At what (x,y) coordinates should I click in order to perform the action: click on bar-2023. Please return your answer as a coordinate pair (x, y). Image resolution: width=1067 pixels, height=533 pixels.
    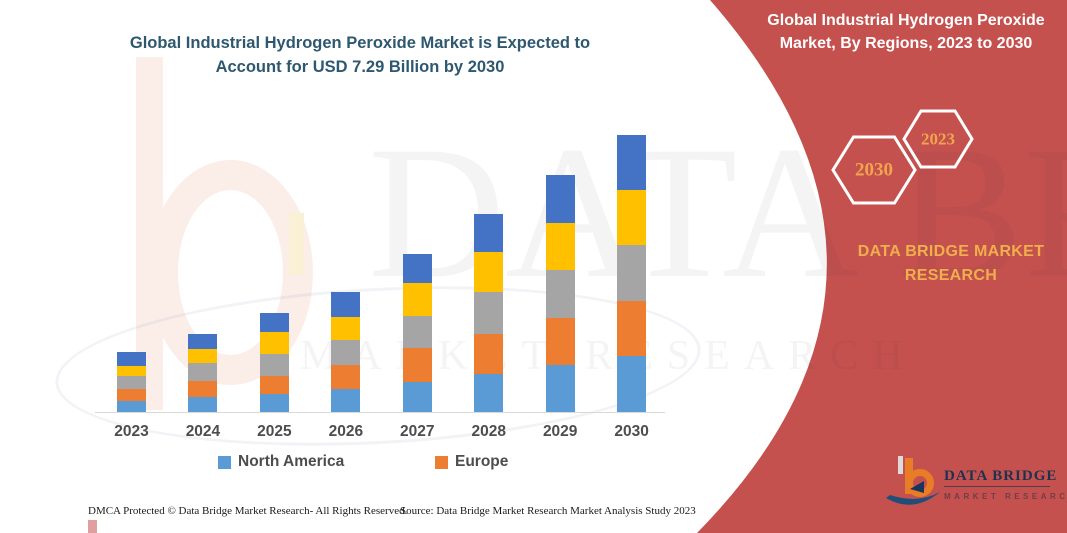
    Looking at the image, I should click on (131, 382).